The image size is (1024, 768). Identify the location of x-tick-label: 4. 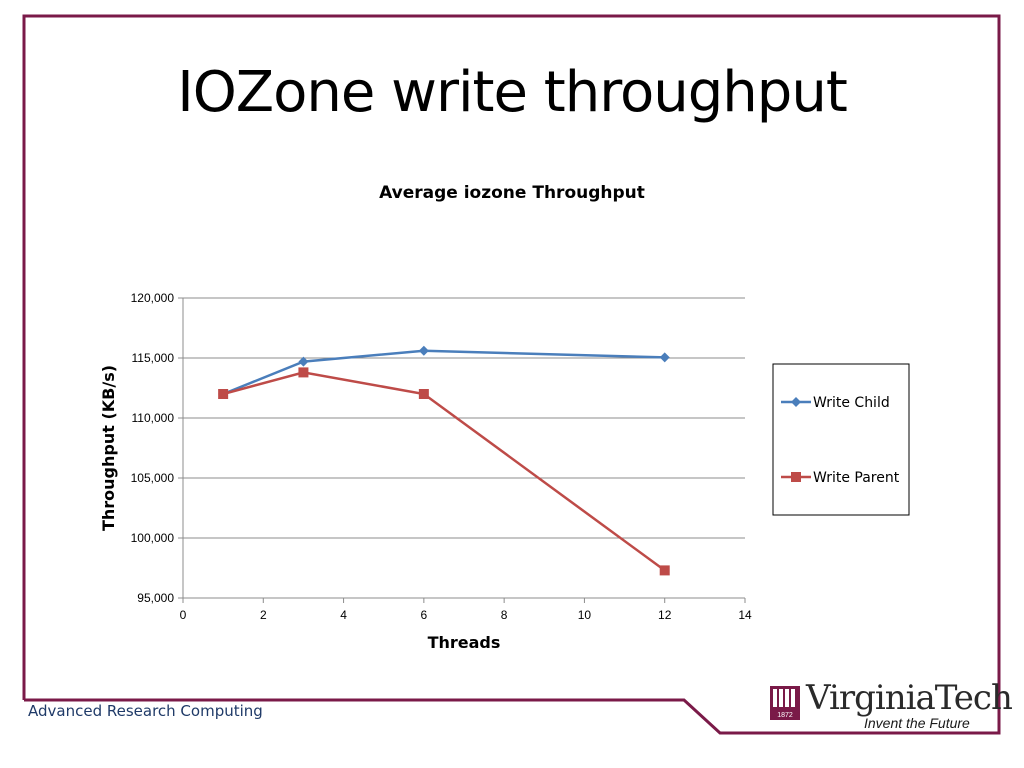
(343, 615).